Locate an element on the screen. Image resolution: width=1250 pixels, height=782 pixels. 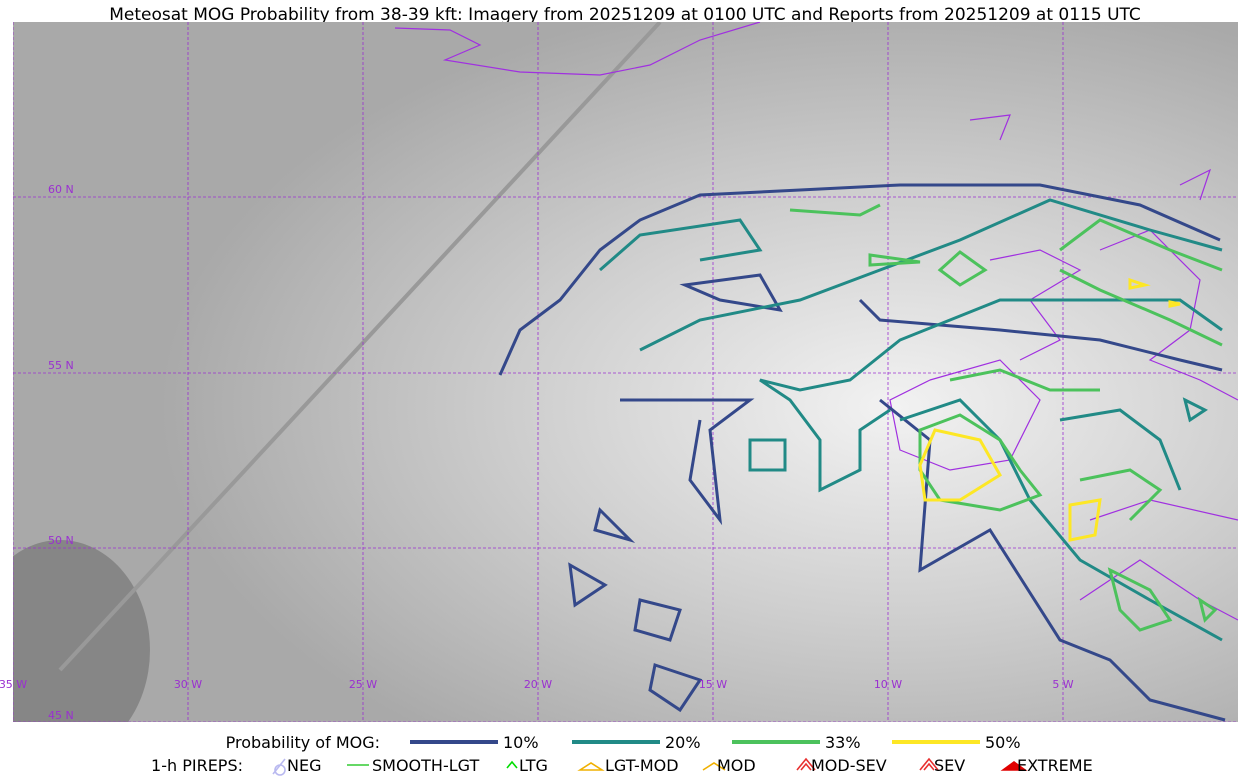
lon-label: 25 W is located at coordinates (363, 684).